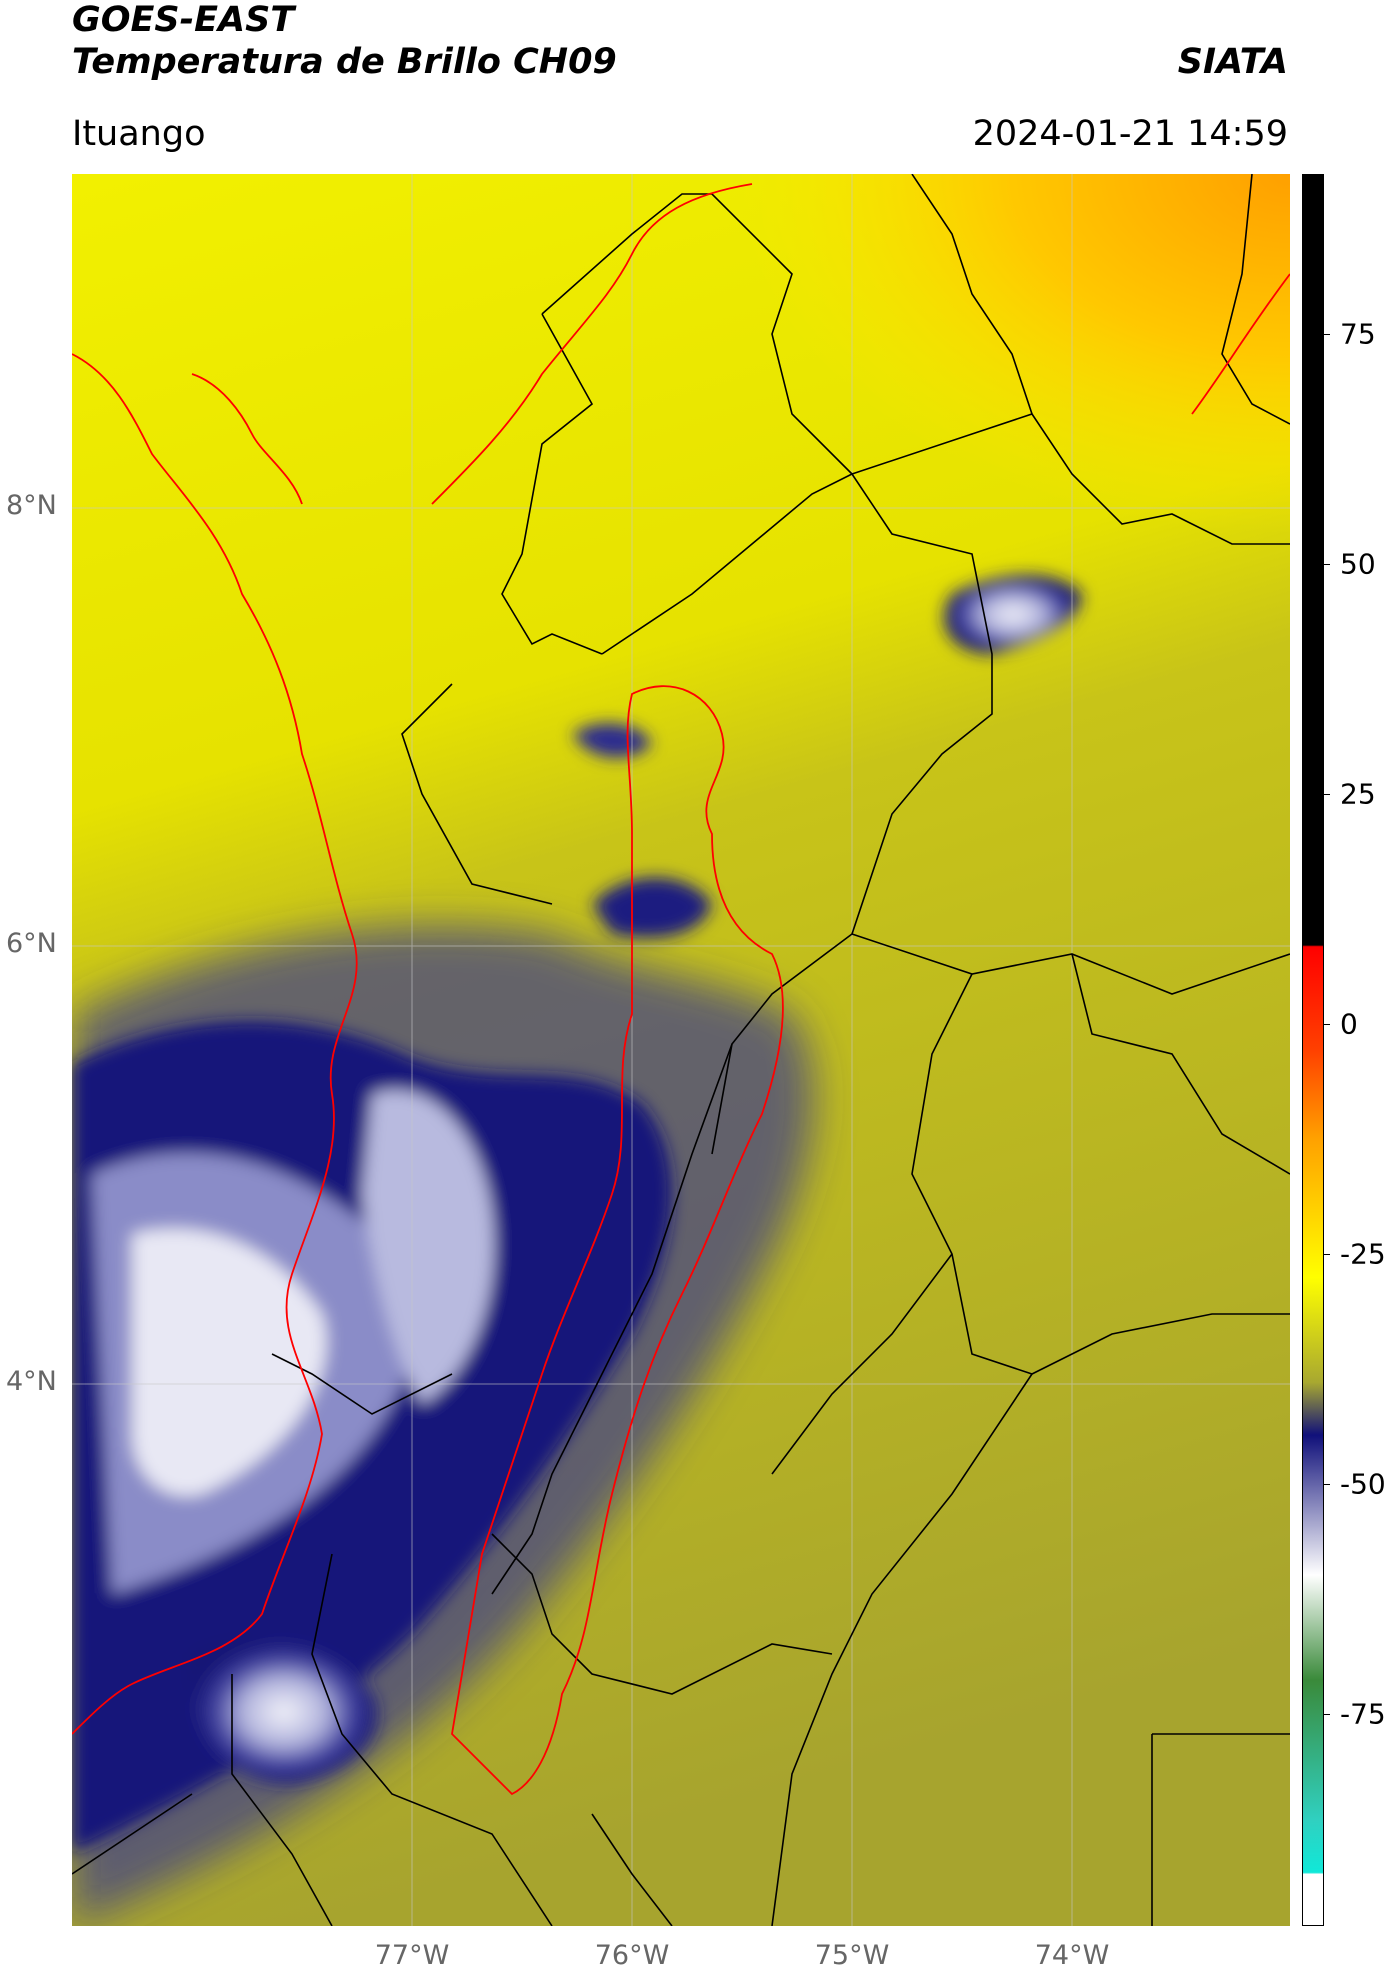 Image resolution: width=1384 pixels, height=1981 pixels. Describe the element at coordinates (981, 374) in the screenshot. I see `warm-region` at that location.